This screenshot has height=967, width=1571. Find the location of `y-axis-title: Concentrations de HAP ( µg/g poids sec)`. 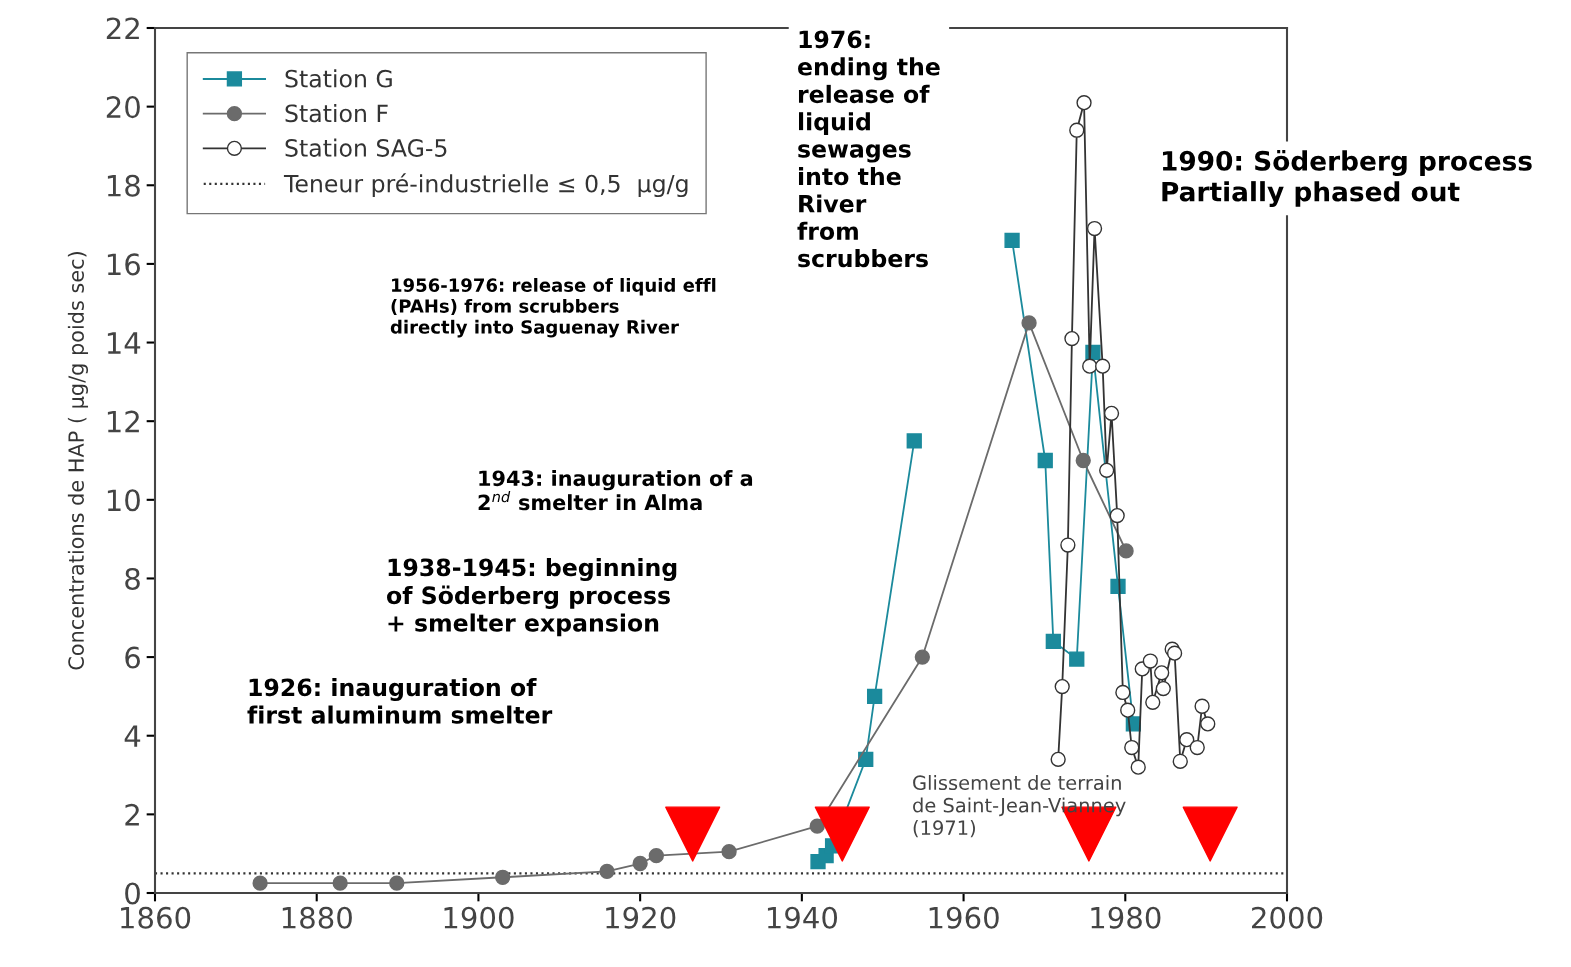

y-axis-title: Concentrations de HAP ( µg/g poids sec) is located at coordinates (78, 461).